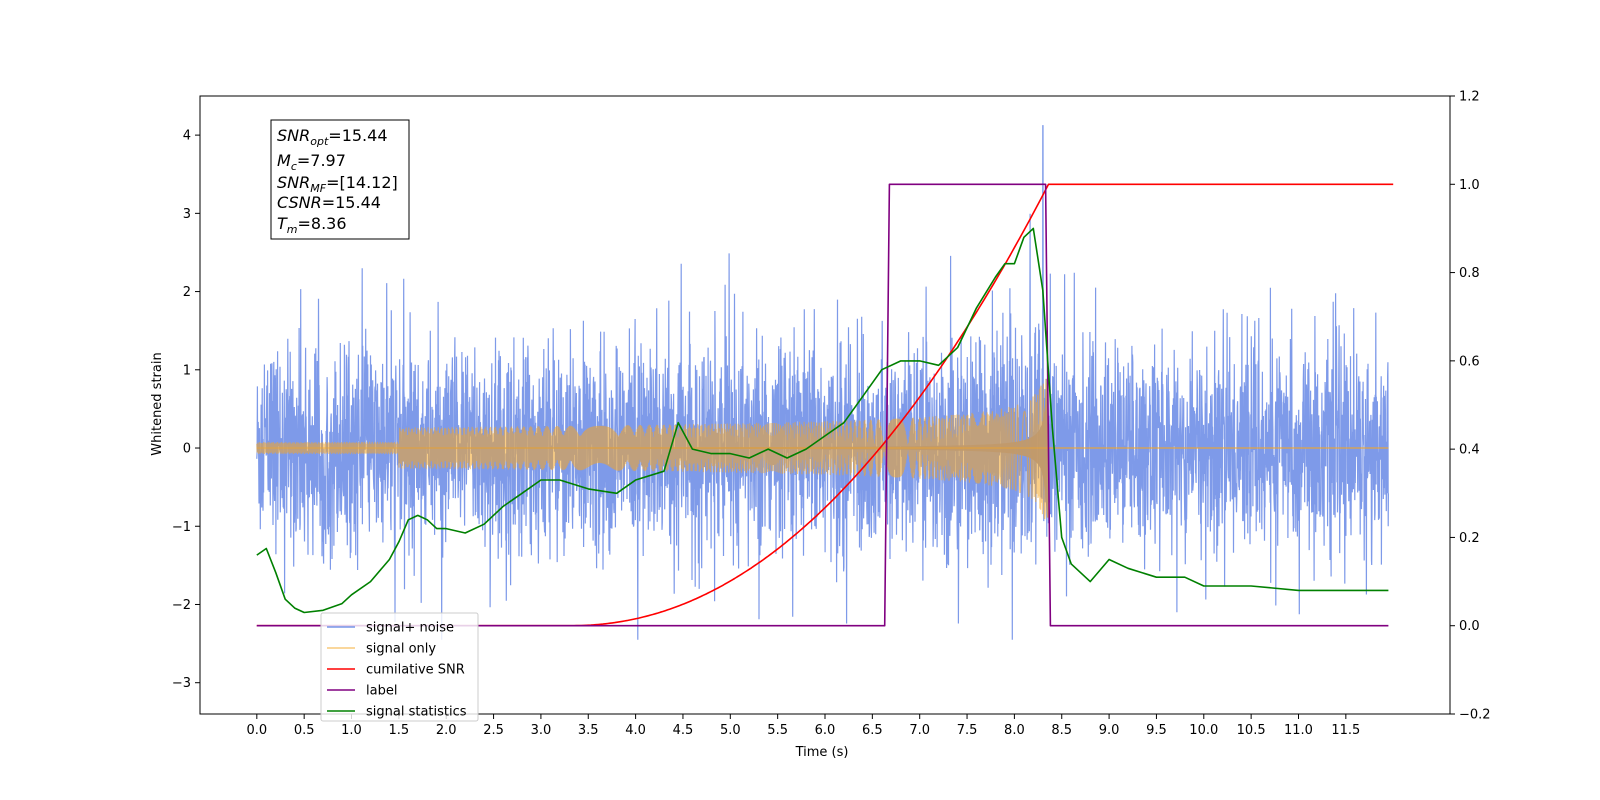 This screenshot has width=1600, height=800. What do you see at coordinates (1469, 185) in the screenshot?
I see `y2-tick-label: 1.0` at bounding box center [1469, 185].